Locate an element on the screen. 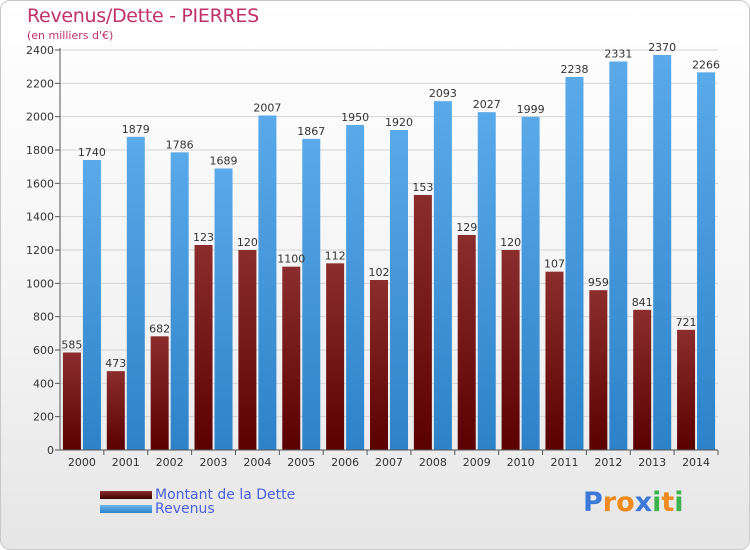 Image resolution: width=750 pixels, height=550 pixels. legend-item-debt: Montant de la Dette is located at coordinates (197, 495).